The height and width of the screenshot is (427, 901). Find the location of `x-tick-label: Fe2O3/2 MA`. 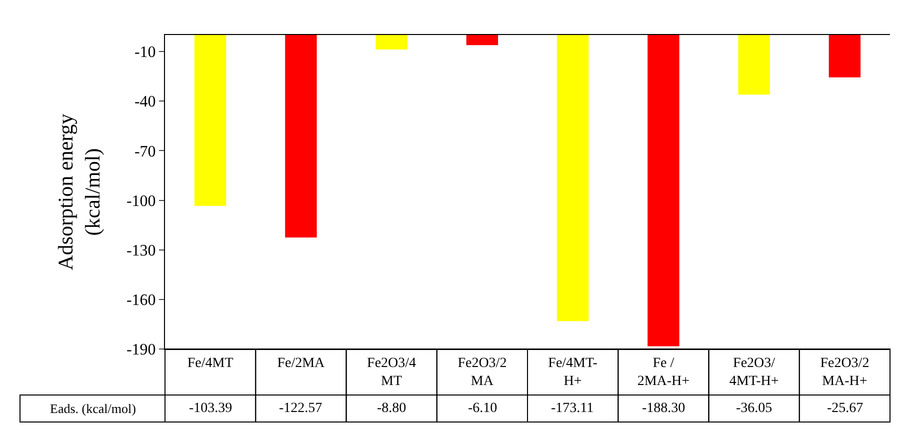

x-tick-label: Fe2O3/2 MA is located at coordinates (482, 372).